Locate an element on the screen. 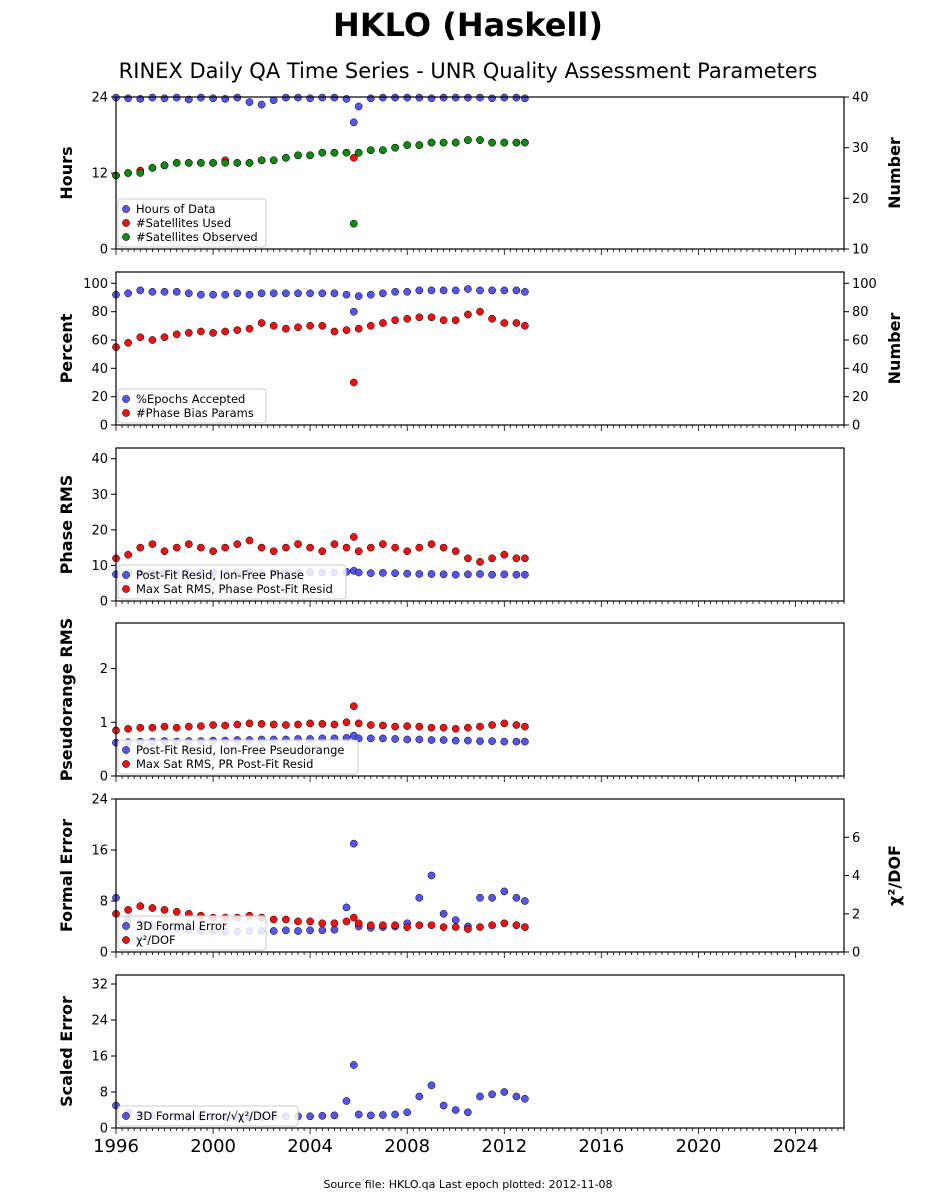 This screenshot has width=937, height=1200. x-tick-label: 2012 is located at coordinates (504, 1146).